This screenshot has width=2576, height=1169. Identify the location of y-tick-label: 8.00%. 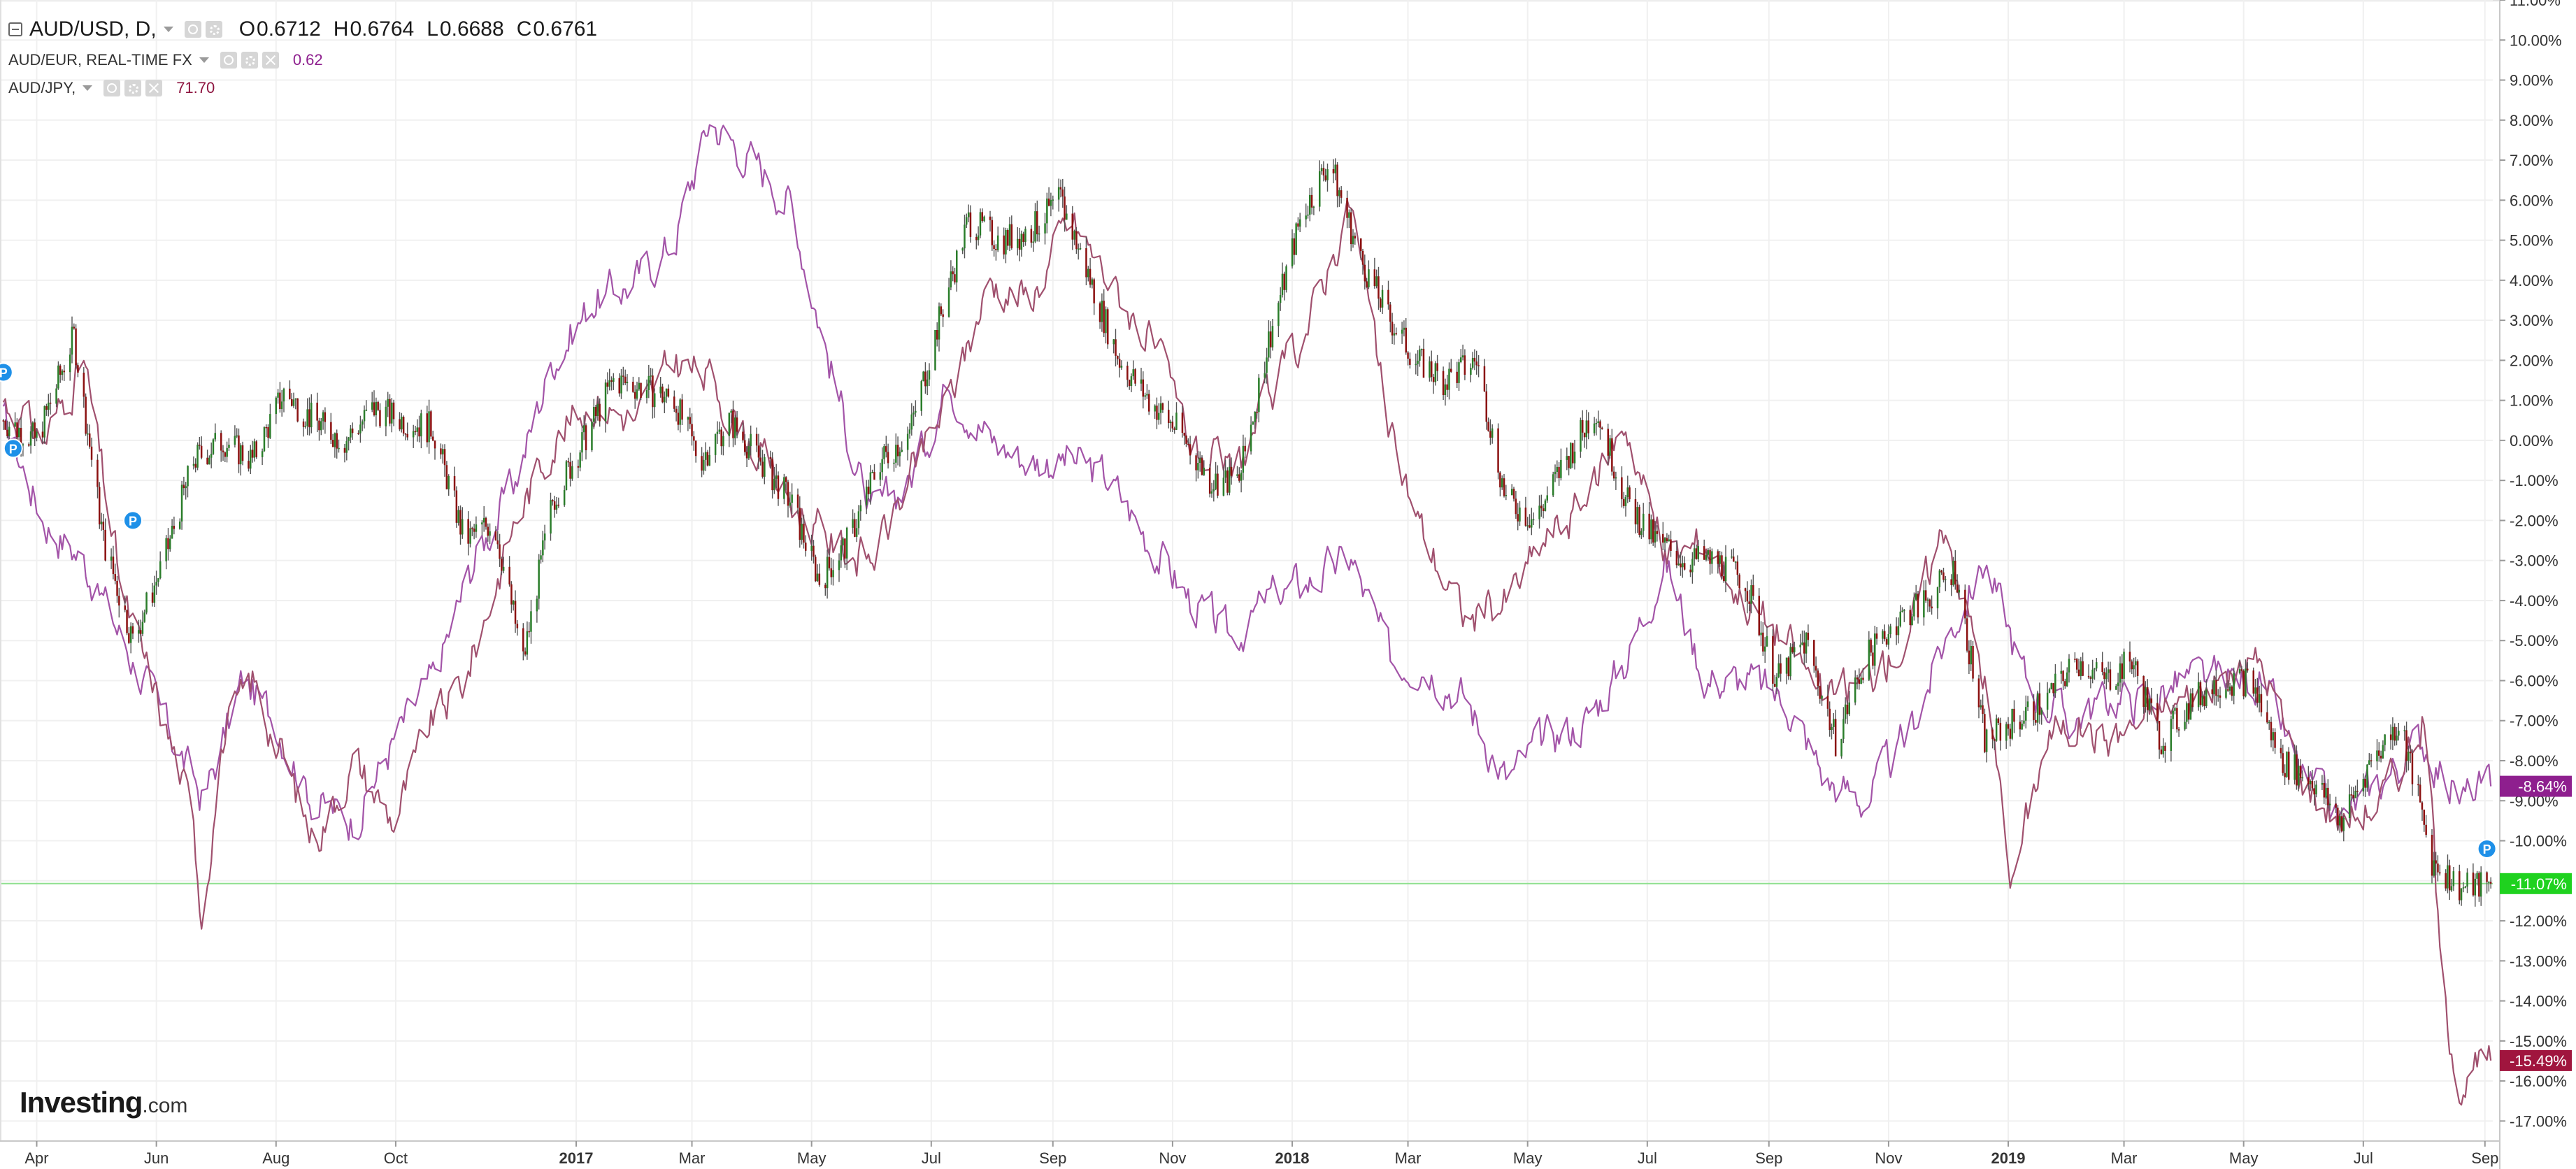
(2531, 120).